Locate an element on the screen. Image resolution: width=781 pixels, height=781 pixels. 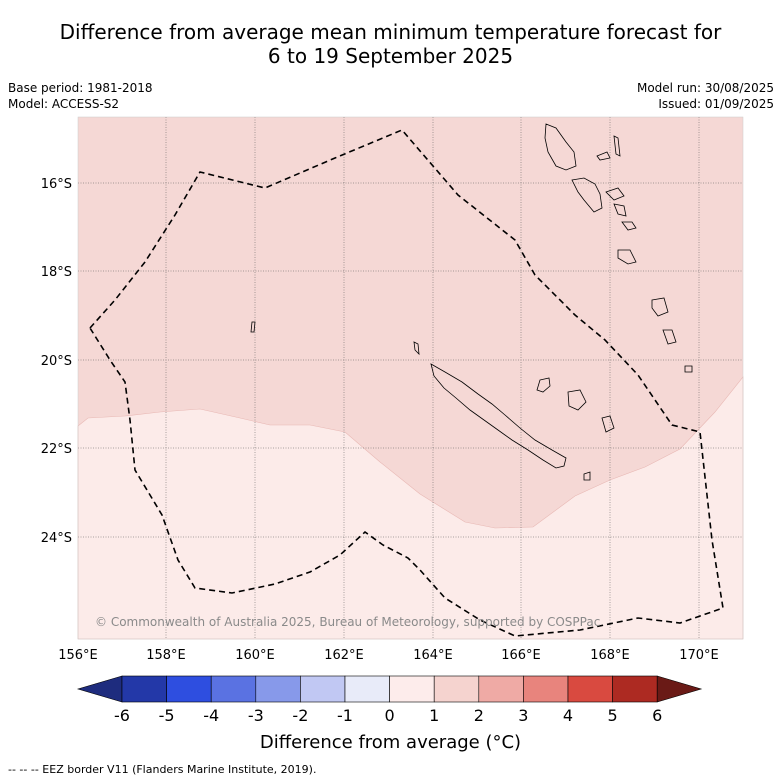
colorbar-tick-label: -6 is located at coordinates (122, 715).